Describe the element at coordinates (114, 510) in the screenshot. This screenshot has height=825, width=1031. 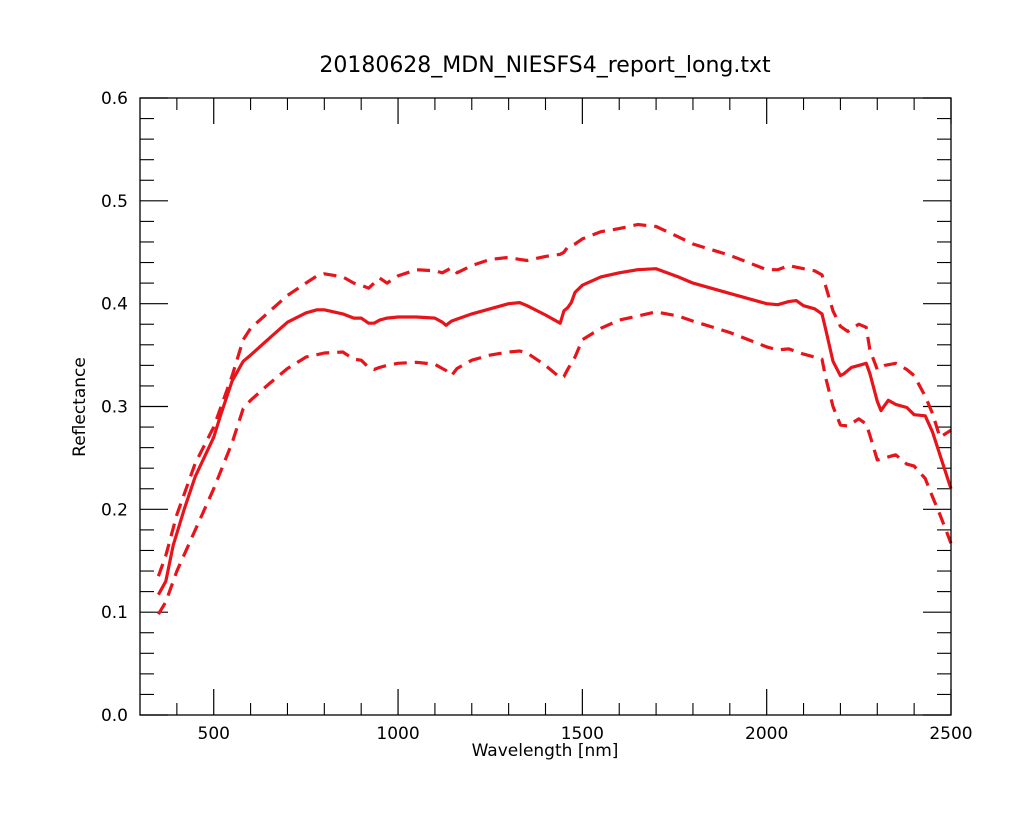
I see `y-tick-label: 0.2` at that location.